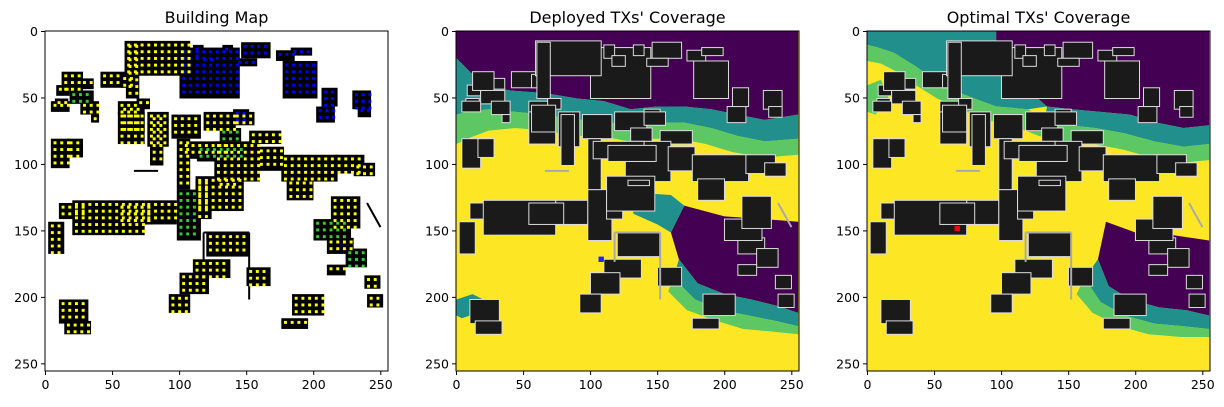 The height and width of the screenshot is (407, 1224). Describe the element at coordinates (113, 384) in the screenshot. I see `x-tick-label: 50` at that location.